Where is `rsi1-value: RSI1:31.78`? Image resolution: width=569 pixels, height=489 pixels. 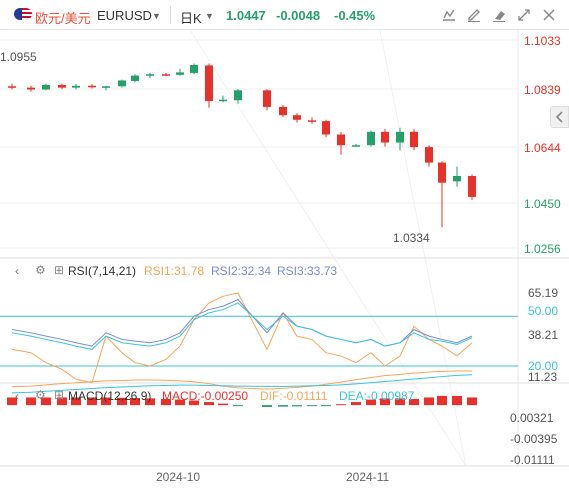
rsi1-value: RSI1:31.78 is located at coordinates (174, 271).